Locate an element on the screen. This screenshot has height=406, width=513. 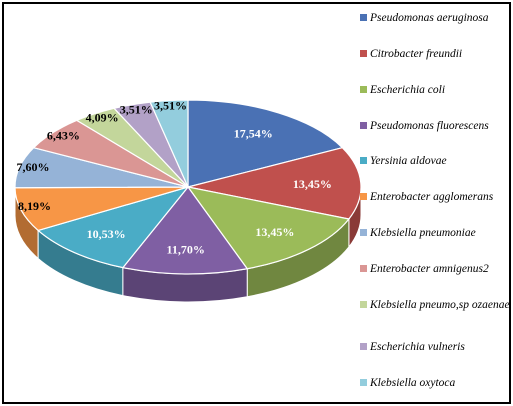
legend-label-9: Escherichia vulneris is located at coordinates (417, 347).